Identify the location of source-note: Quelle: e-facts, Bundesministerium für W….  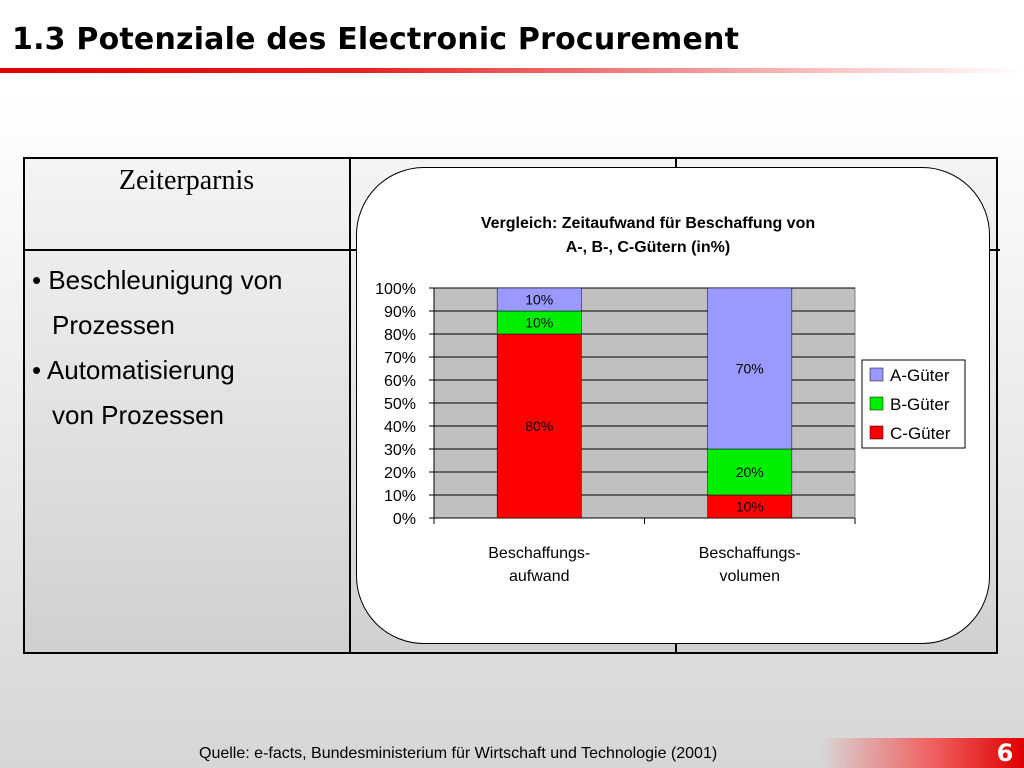
(458, 753).